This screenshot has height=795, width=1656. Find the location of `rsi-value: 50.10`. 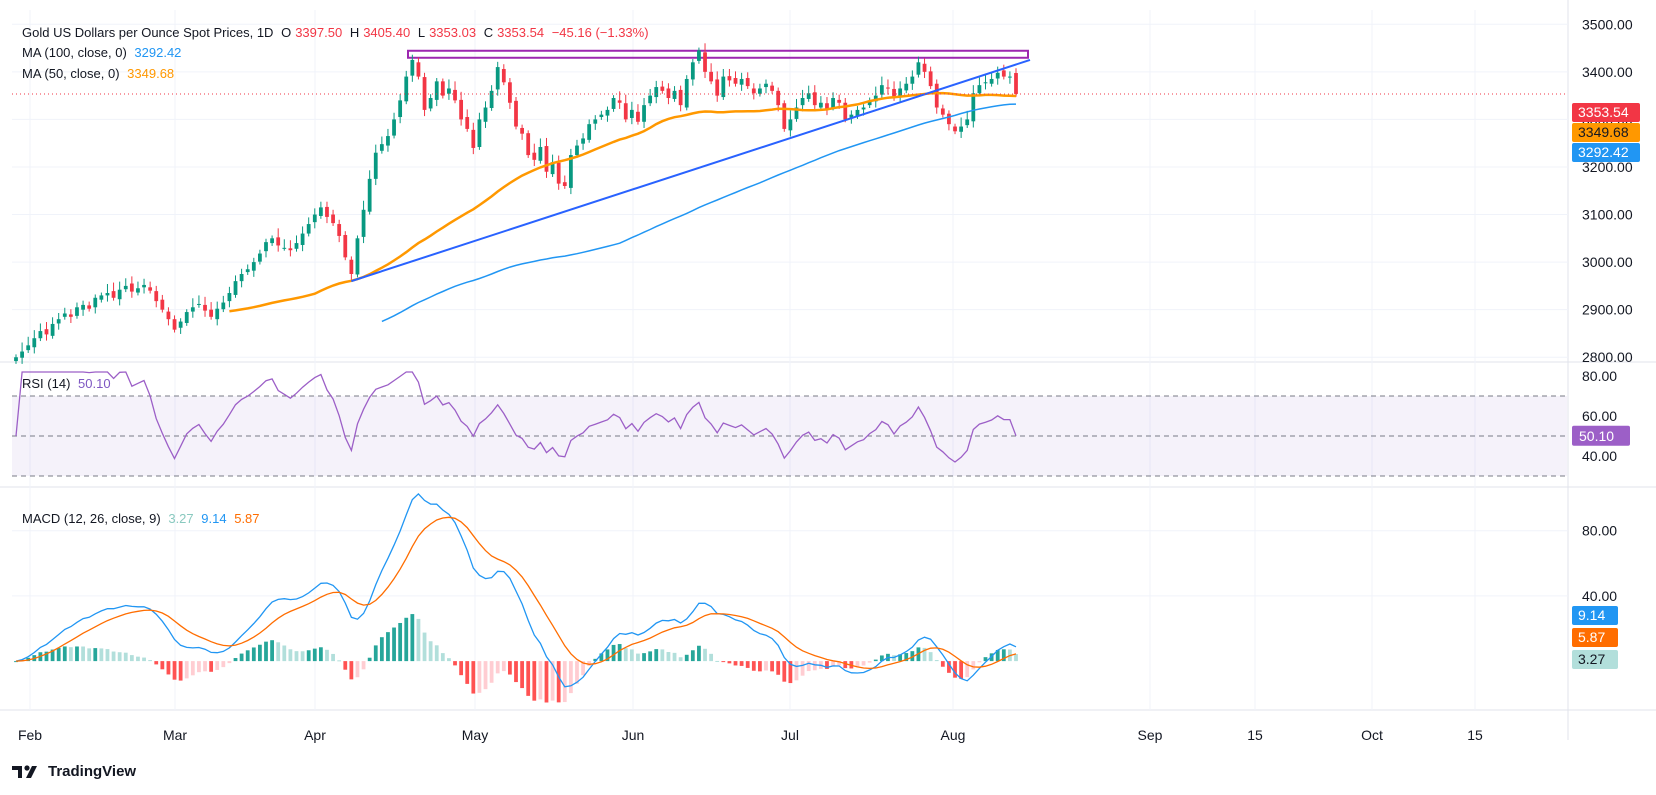

rsi-value: 50.10 is located at coordinates (94, 383).